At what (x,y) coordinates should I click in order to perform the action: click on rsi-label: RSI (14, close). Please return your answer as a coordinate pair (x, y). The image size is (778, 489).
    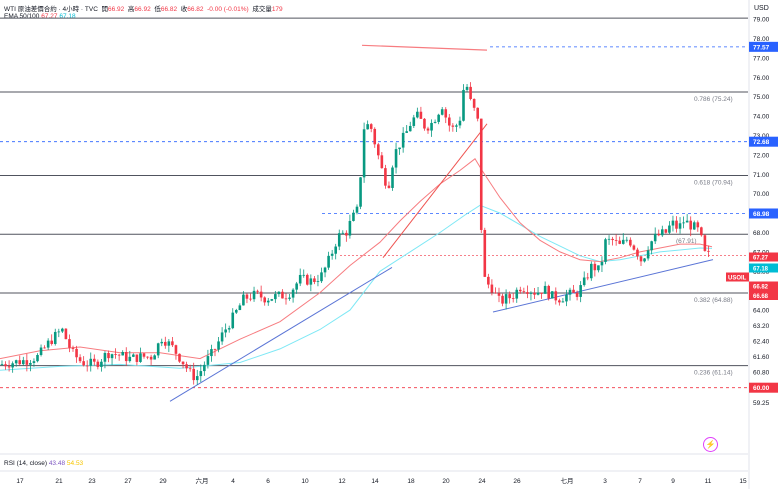
    Looking at the image, I should click on (25, 463).